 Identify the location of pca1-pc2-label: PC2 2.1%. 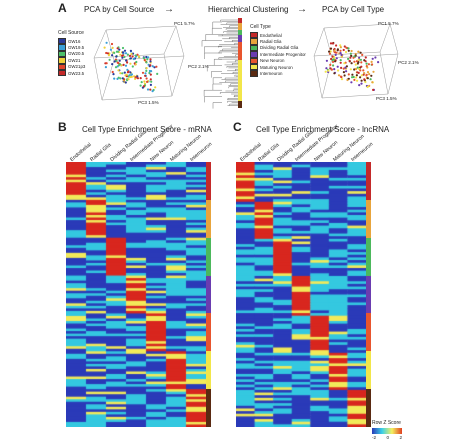
(198, 66).